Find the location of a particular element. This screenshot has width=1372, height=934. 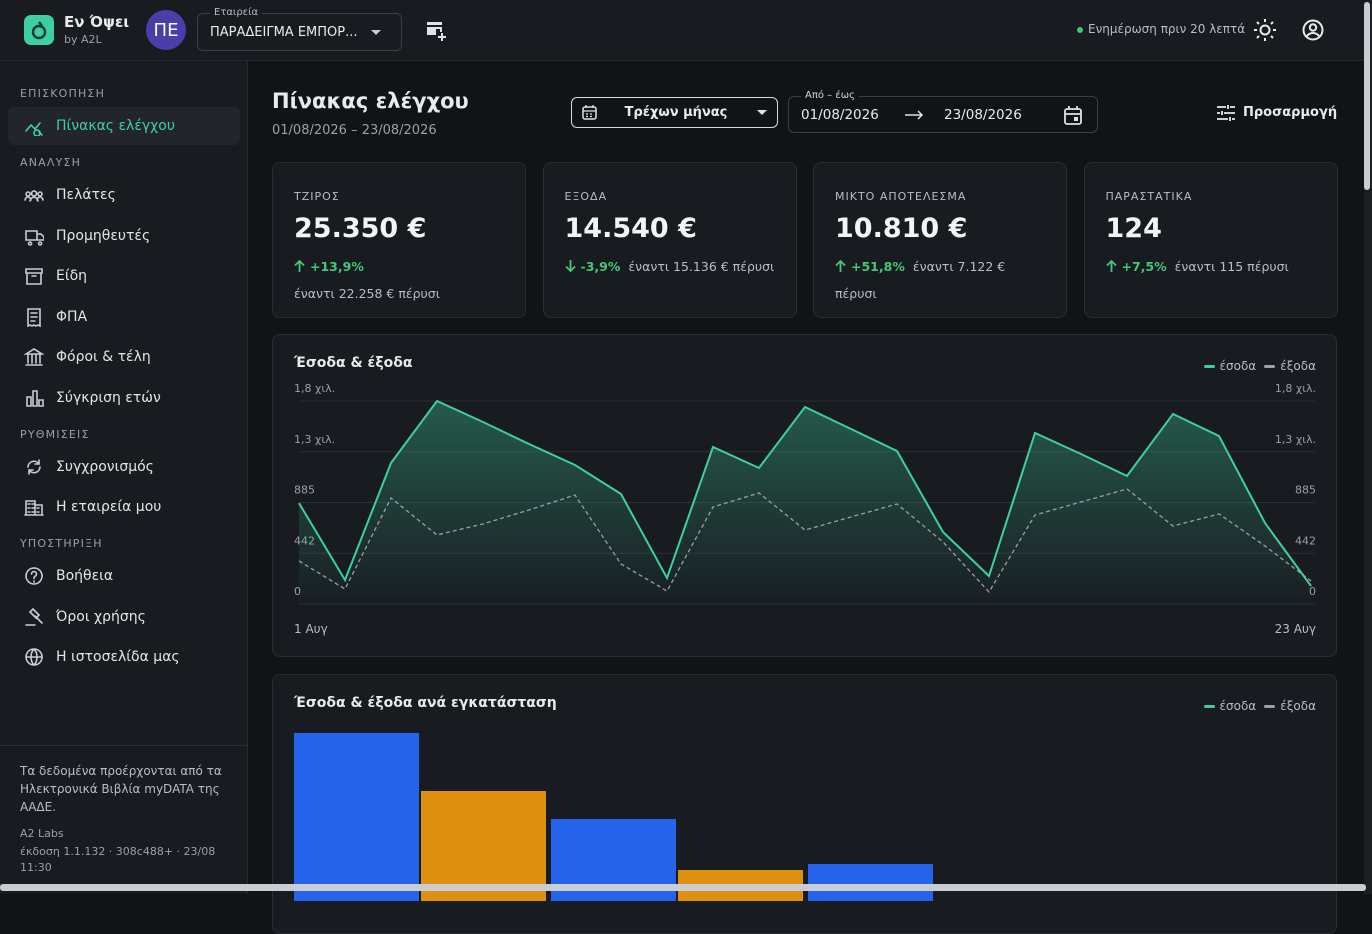

nav-item: Συγχρονισμός is located at coordinates (124, 467).